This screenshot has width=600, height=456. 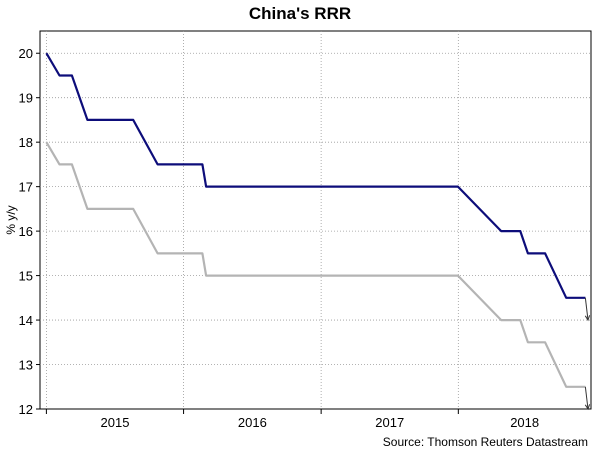 I want to click on y-tick-label: 13, so click(x=26, y=365).